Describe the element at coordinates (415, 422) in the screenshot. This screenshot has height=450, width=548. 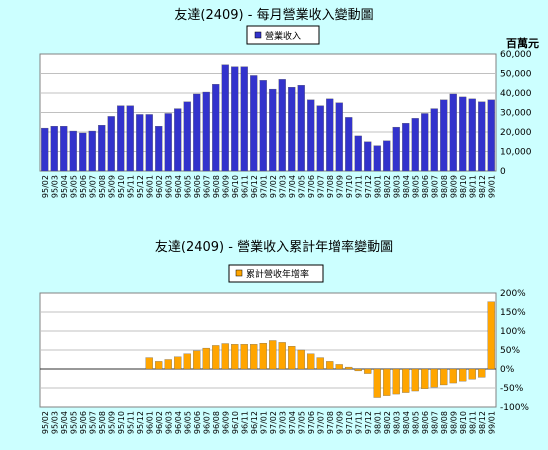
I see `x-tick-label: 98/05` at that location.